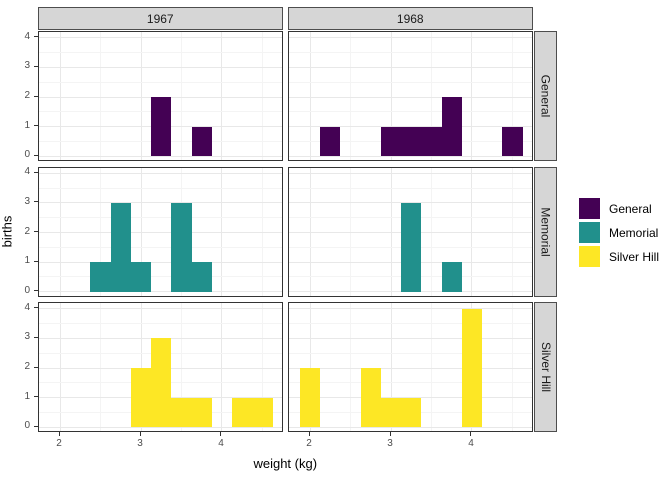  I want to click on panel-memorial-1968, so click(410, 231).